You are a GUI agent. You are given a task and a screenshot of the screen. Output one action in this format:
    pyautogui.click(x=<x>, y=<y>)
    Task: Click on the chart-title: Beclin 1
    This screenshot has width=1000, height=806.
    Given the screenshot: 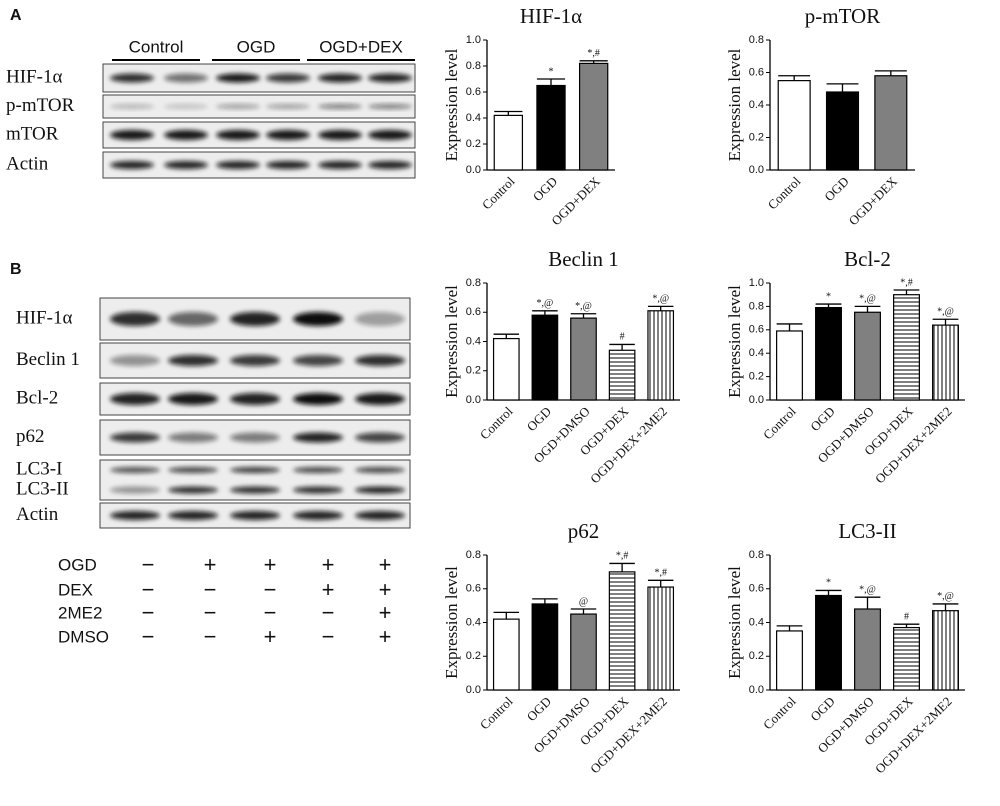 What is the action you would take?
    pyautogui.click(x=583, y=259)
    